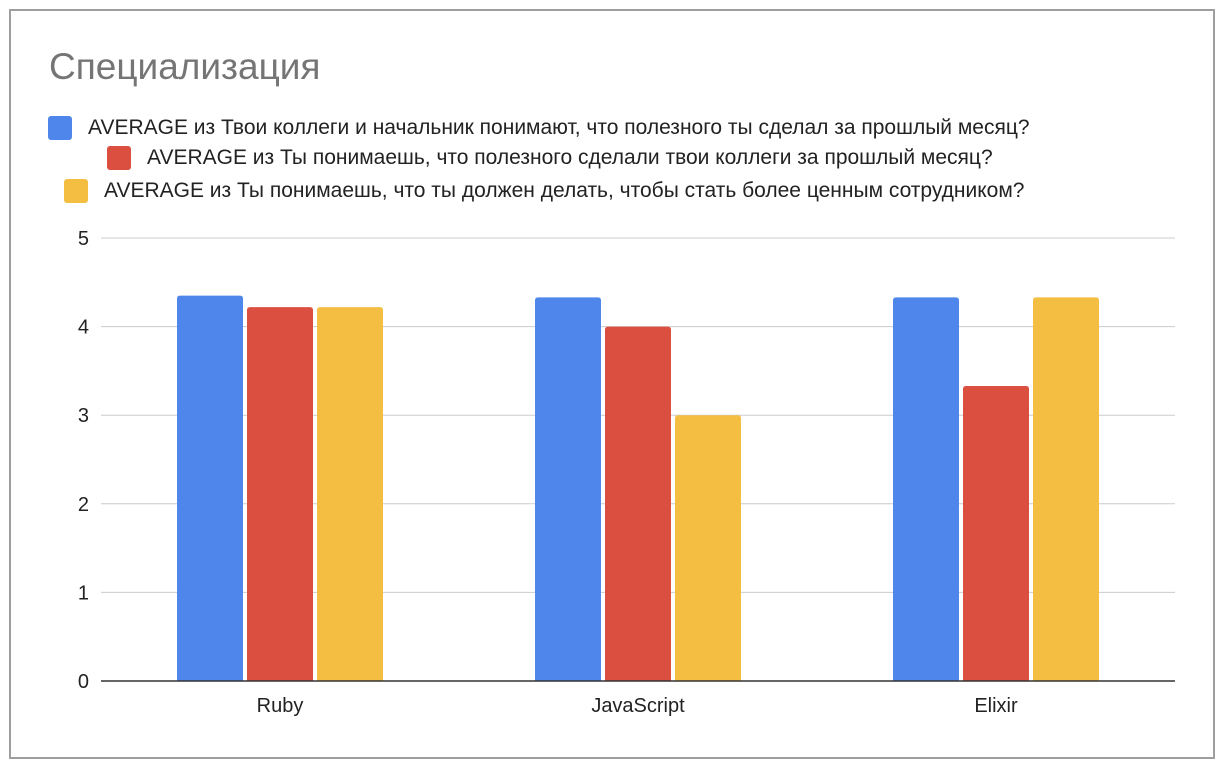 This screenshot has width=1228, height=782. Describe the element at coordinates (638, 706) in the screenshot. I see `x-tick-label-javascript: JavaScript` at that location.